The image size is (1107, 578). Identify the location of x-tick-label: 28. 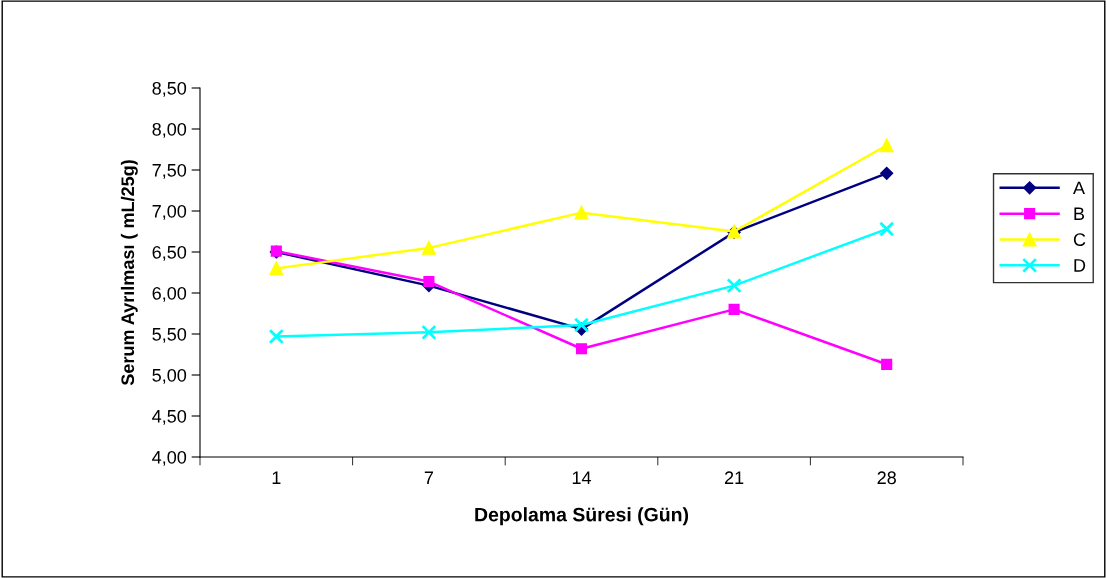
(886, 478).